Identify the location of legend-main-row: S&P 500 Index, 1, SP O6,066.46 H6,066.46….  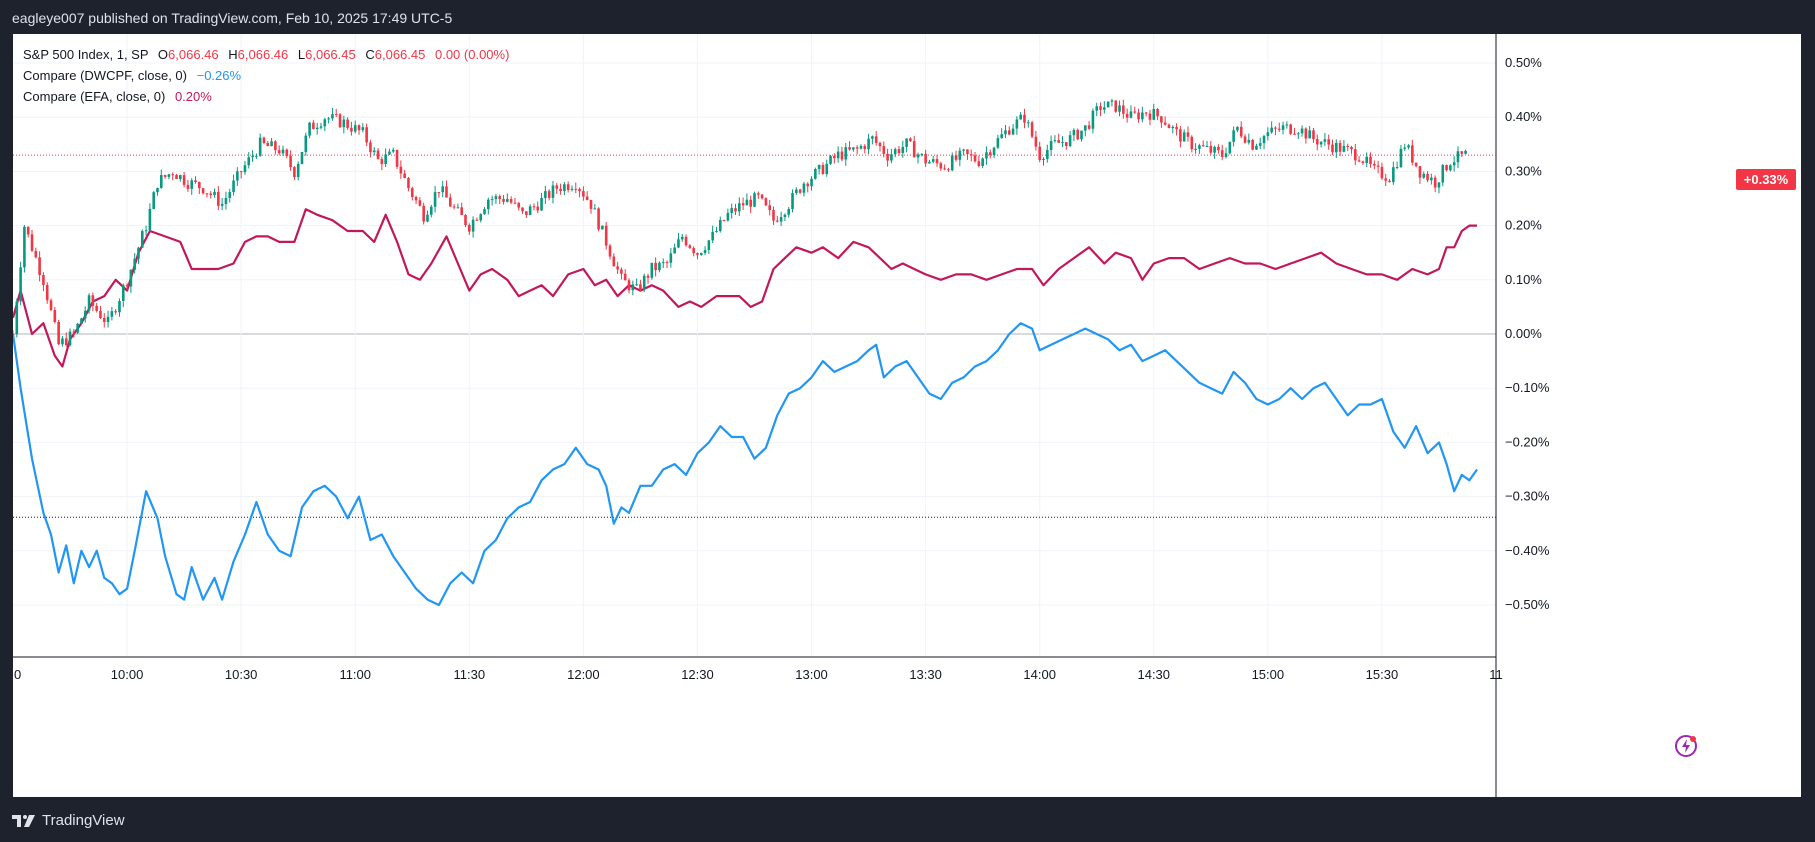
(266, 54).